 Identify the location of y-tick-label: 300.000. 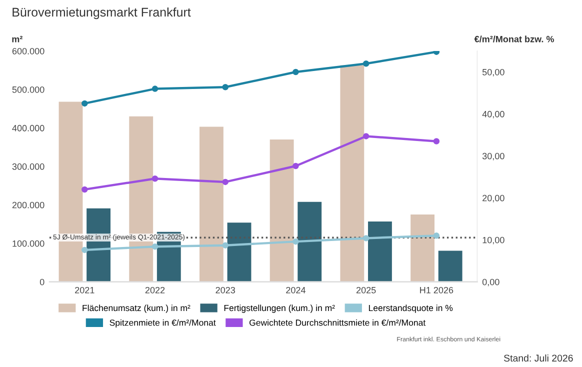
(28, 166).